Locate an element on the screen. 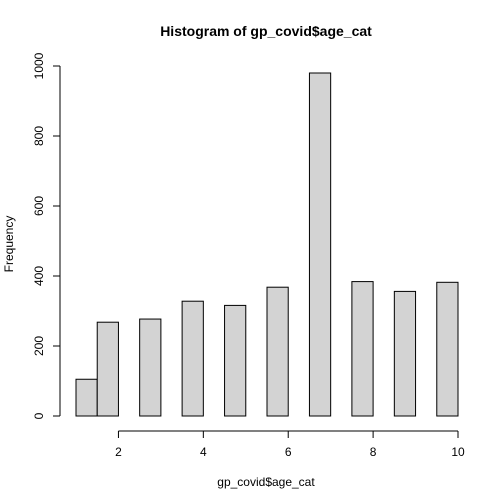 The width and height of the screenshot is (504, 504). x-tick-label: 2 is located at coordinates (118, 452).